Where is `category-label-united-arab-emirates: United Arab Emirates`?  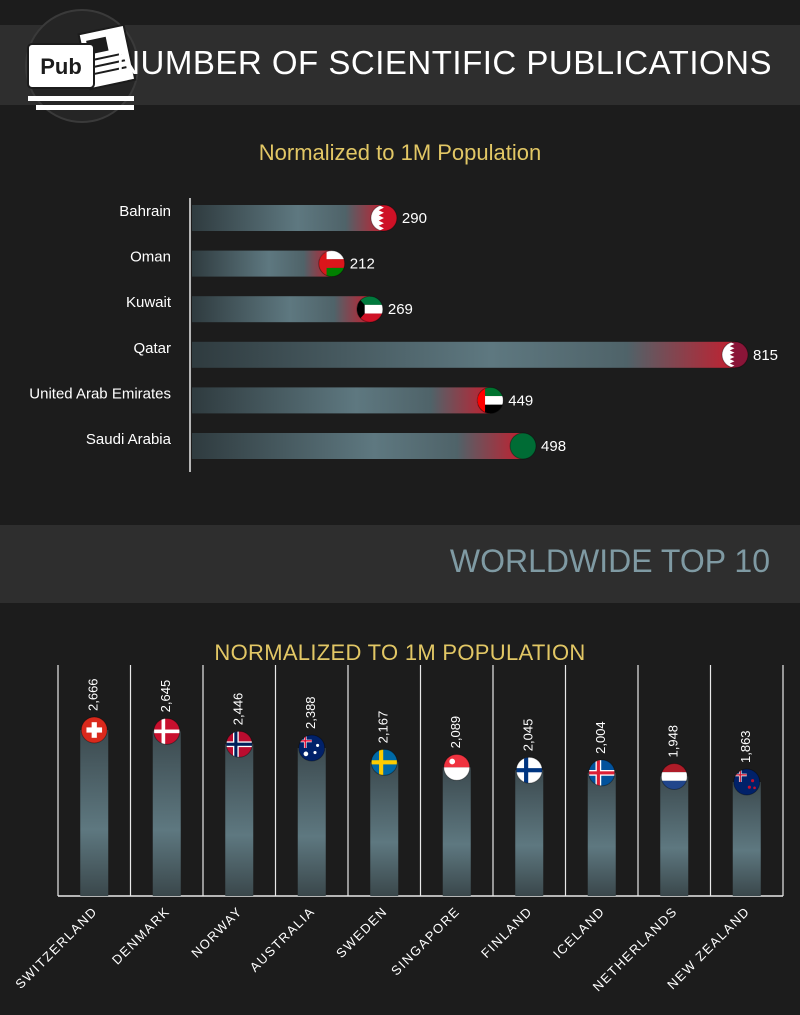 category-label-united-arab-emirates: United Arab Emirates is located at coordinates (100, 393).